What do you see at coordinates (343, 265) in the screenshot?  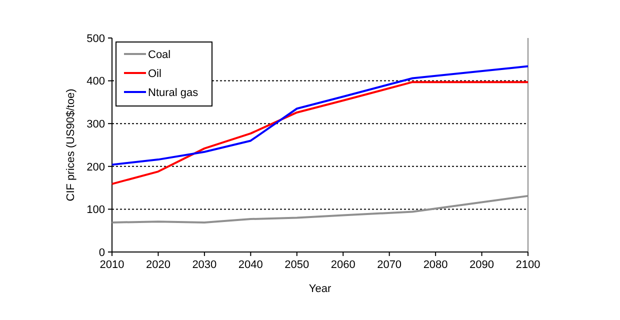 I see `x-tick-label: 2060` at bounding box center [343, 265].